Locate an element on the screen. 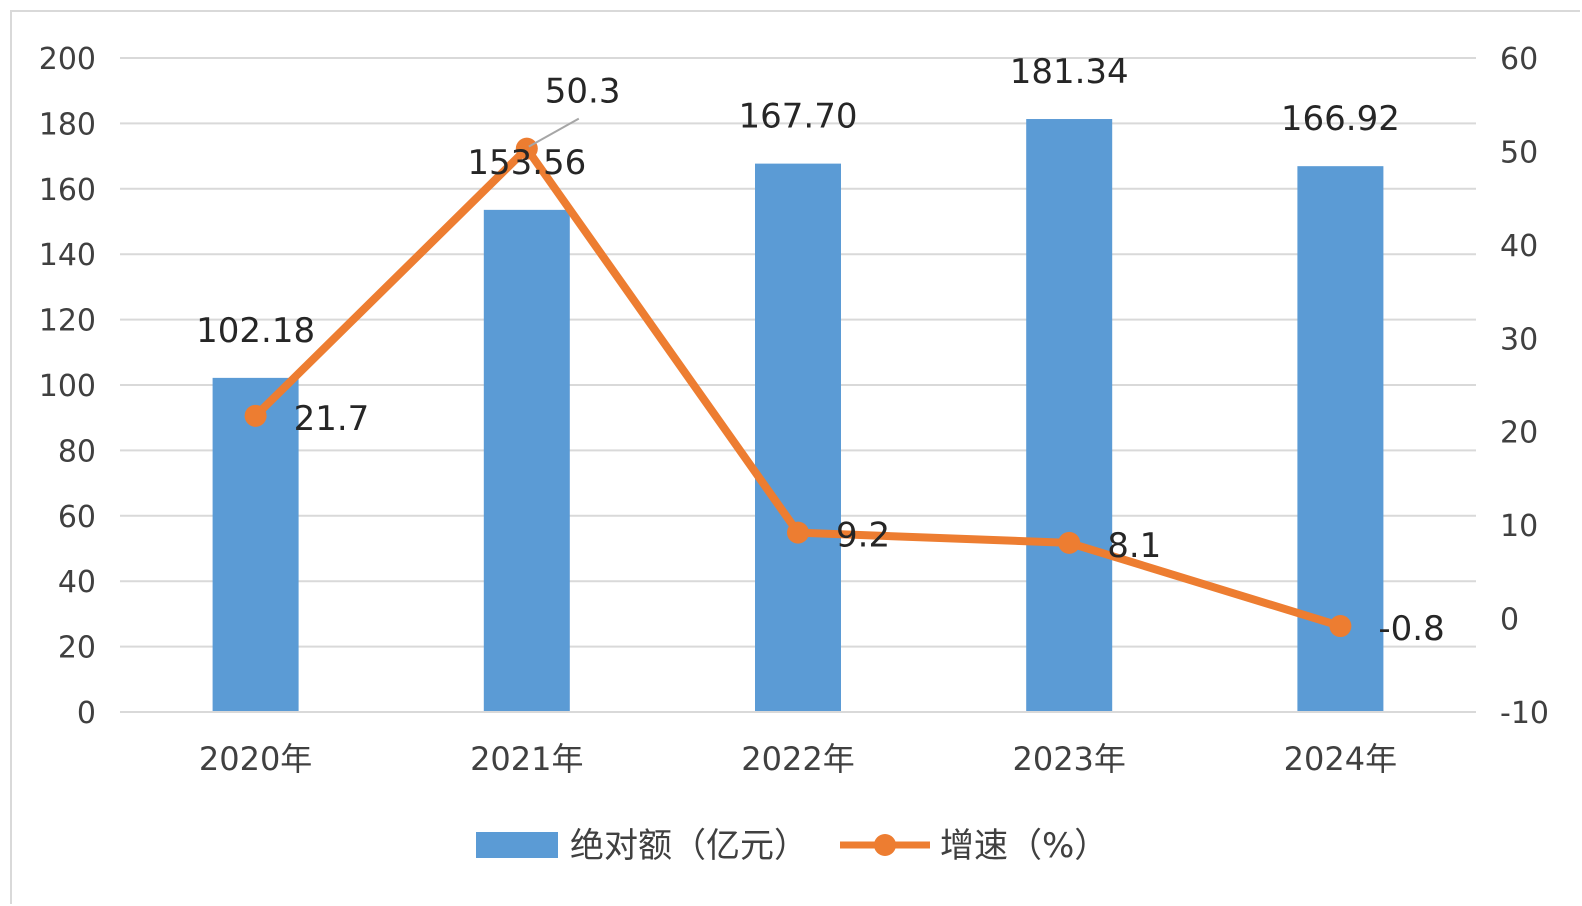 This screenshot has width=1582, height=906. x-tick-label: 2021年 is located at coordinates (526, 759).